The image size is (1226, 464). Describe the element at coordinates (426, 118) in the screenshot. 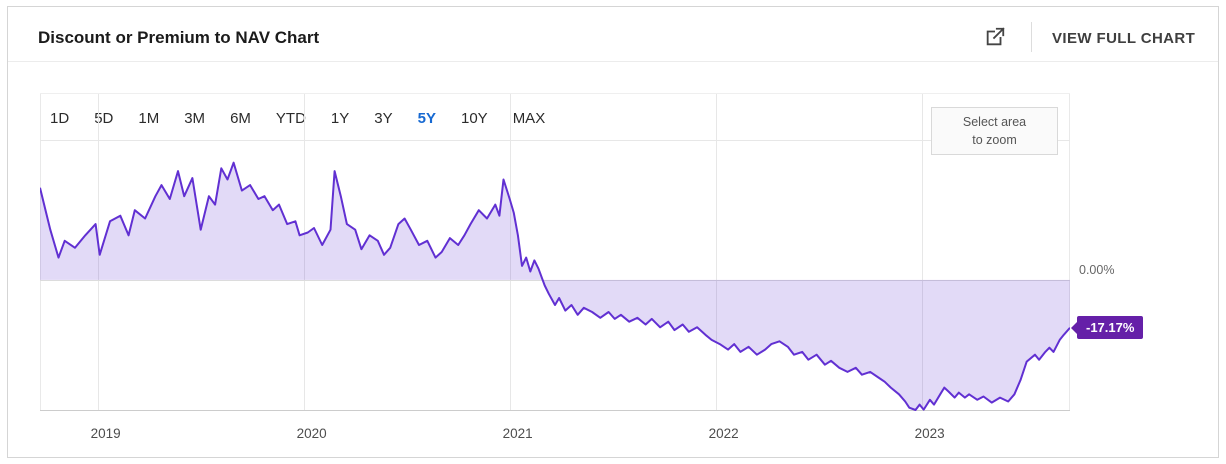

I see `range-option-5y: 5Y` at that location.